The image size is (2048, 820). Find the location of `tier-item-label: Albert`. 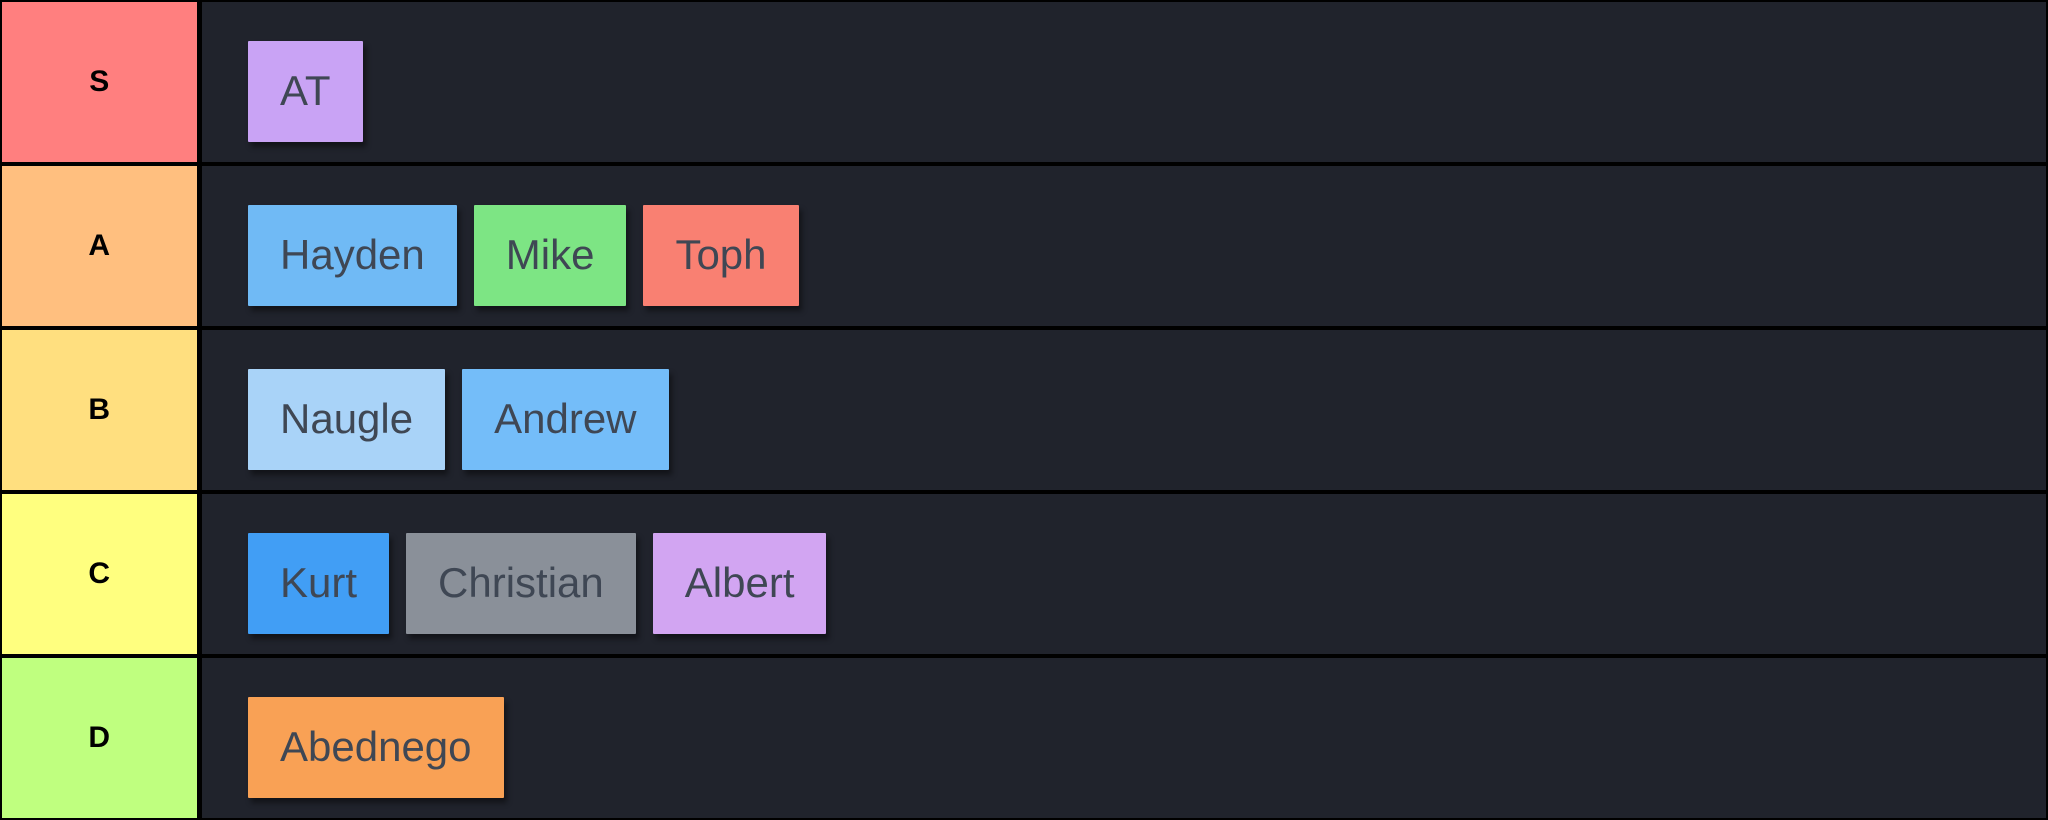

tier-item-label: Albert is located at coordinates (739, 582).